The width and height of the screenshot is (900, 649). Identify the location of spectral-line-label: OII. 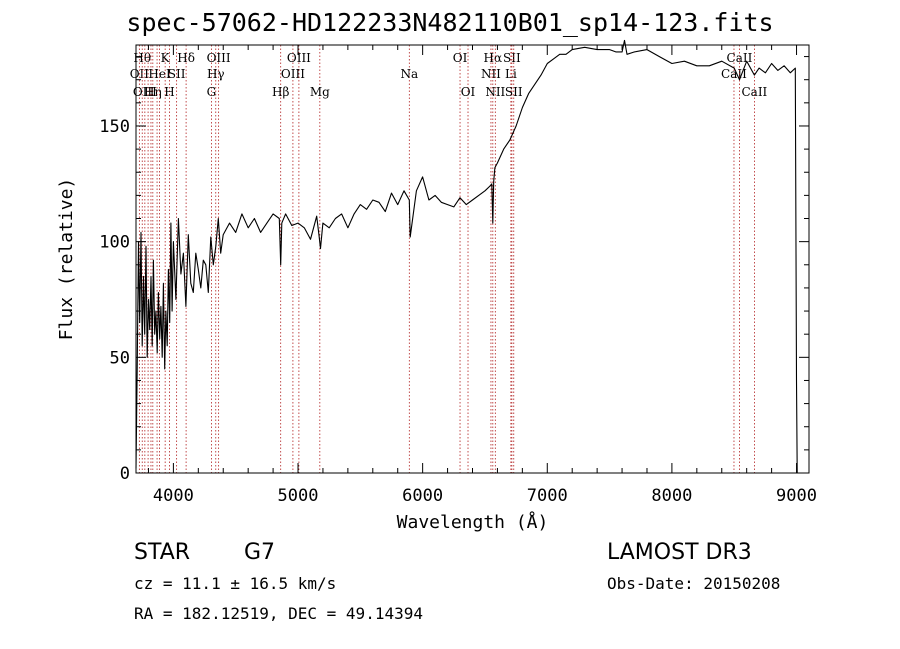
(140, 74).